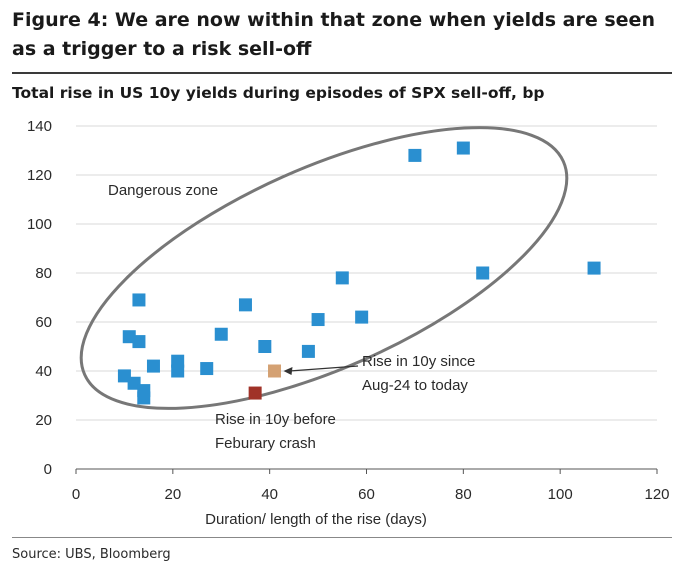 This screenshot has width=684, height=573. What do you see at coordinates (43, 420) in the screenshot?
I see `y-tick-label-20: 20` at bounding box center [43, 420].